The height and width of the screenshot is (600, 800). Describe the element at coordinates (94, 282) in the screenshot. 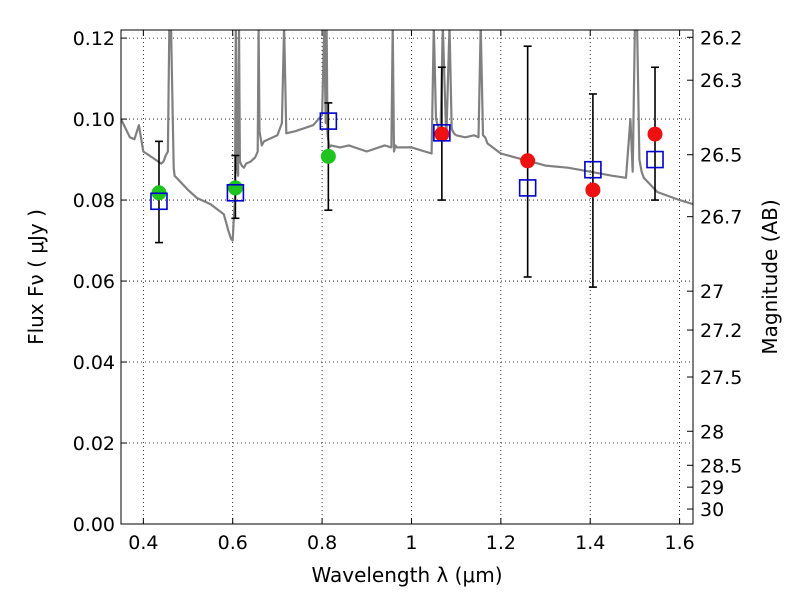

I see `y-tick-label: 0.06` at that location.